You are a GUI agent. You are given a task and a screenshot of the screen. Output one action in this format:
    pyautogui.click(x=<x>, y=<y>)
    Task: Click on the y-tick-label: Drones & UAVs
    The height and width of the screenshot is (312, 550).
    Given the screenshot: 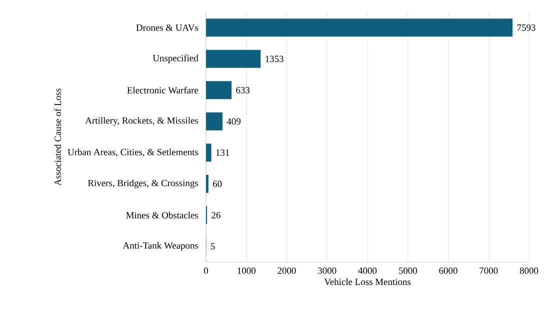 What is the action you would take?
    pyautogui.click(x=167, y=27)
    